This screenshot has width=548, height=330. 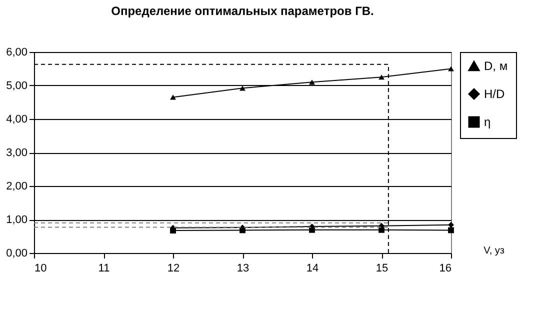 I want to click on x-tick-label: 13, so click(x=243, y=268).